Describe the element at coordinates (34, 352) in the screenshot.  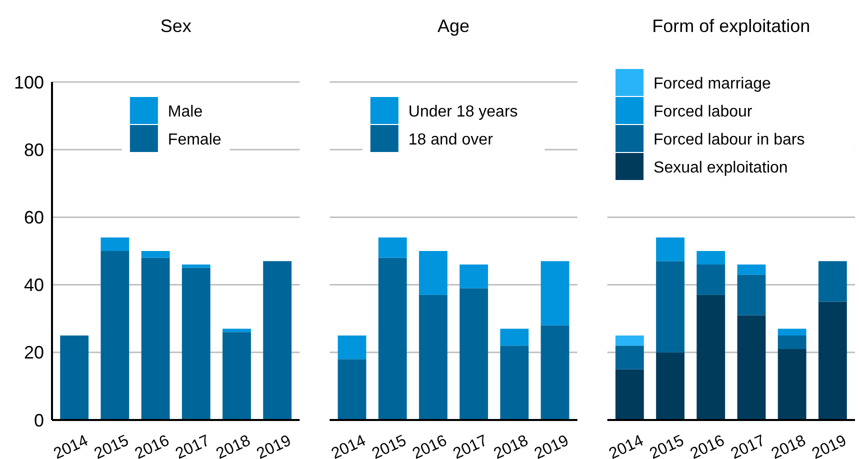
I see `y-tick-label: 20` at that location.